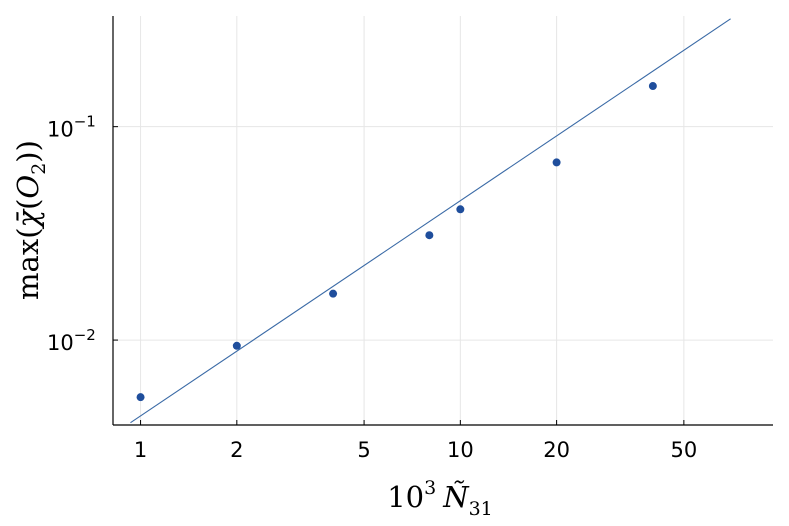 The image size is (789, 526). Describe the element at coordinates (456, 496) in the screenshot. I see `x-label-symbol: Ñ` at that location.